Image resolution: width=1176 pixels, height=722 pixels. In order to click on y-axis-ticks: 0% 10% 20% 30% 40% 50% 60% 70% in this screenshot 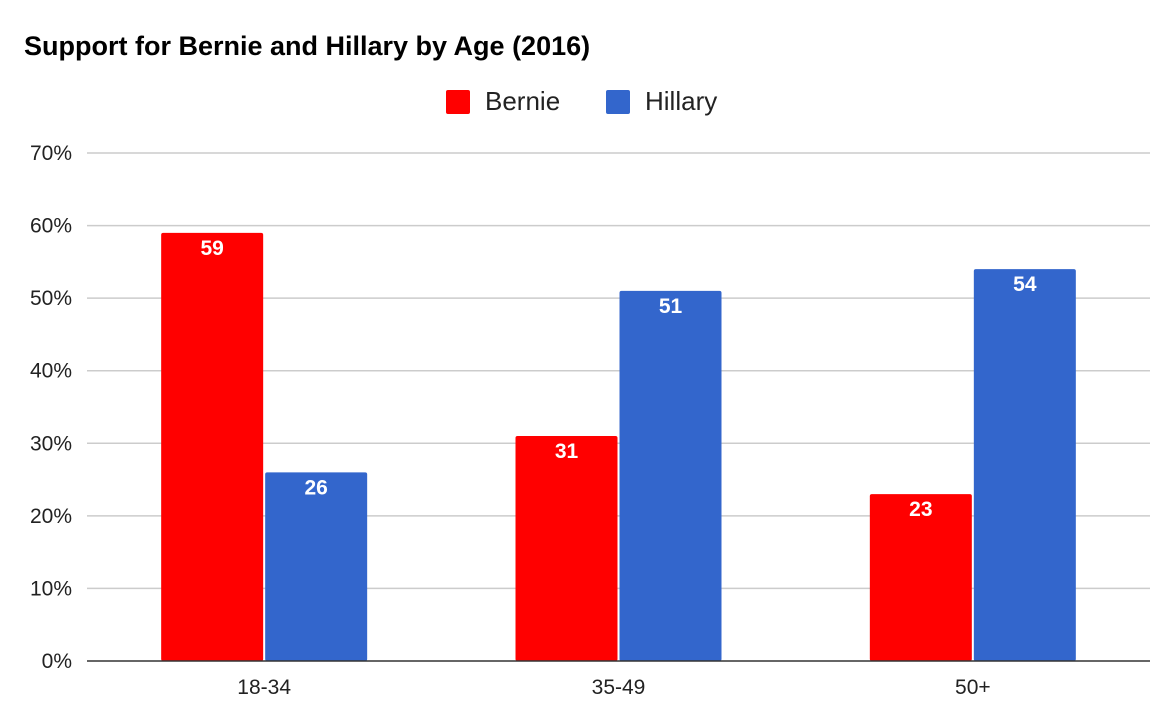, I will do `click(51, 407)`.